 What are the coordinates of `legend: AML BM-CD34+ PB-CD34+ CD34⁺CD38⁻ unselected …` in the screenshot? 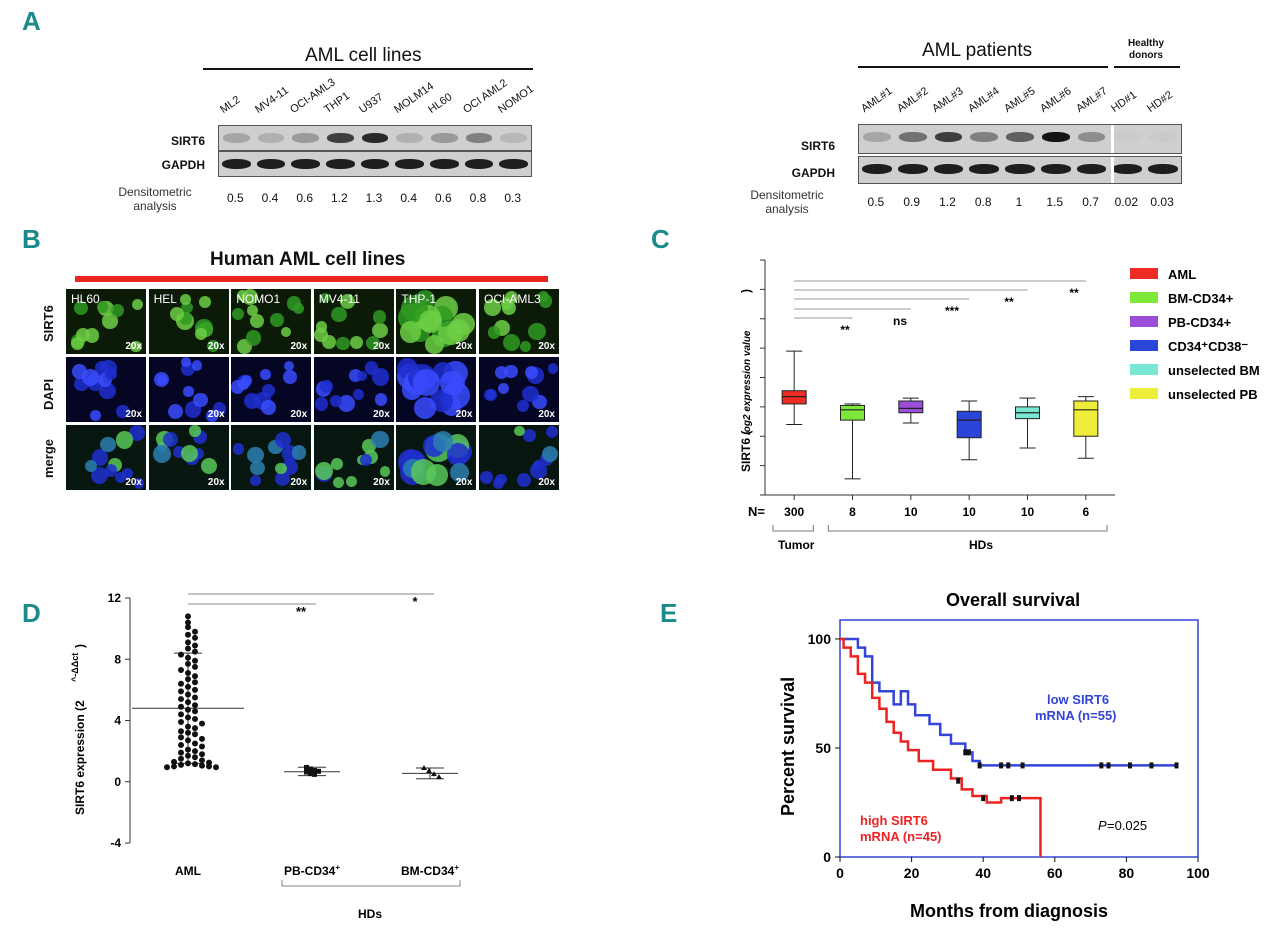 It's located at (1195, 334).